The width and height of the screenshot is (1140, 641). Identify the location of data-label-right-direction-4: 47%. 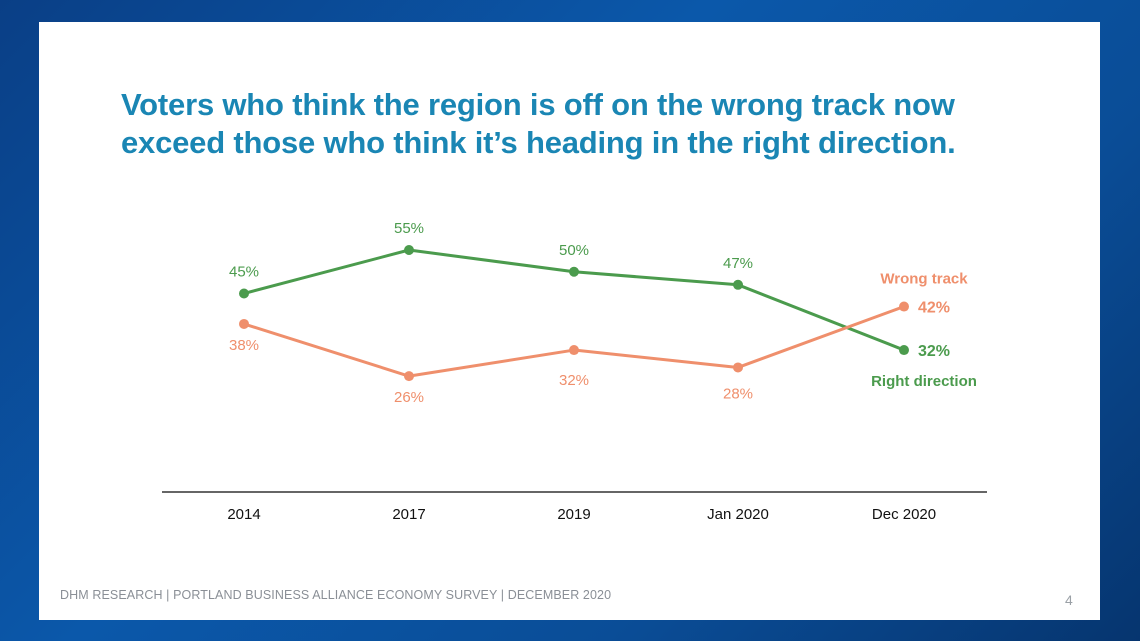
(738, 263).